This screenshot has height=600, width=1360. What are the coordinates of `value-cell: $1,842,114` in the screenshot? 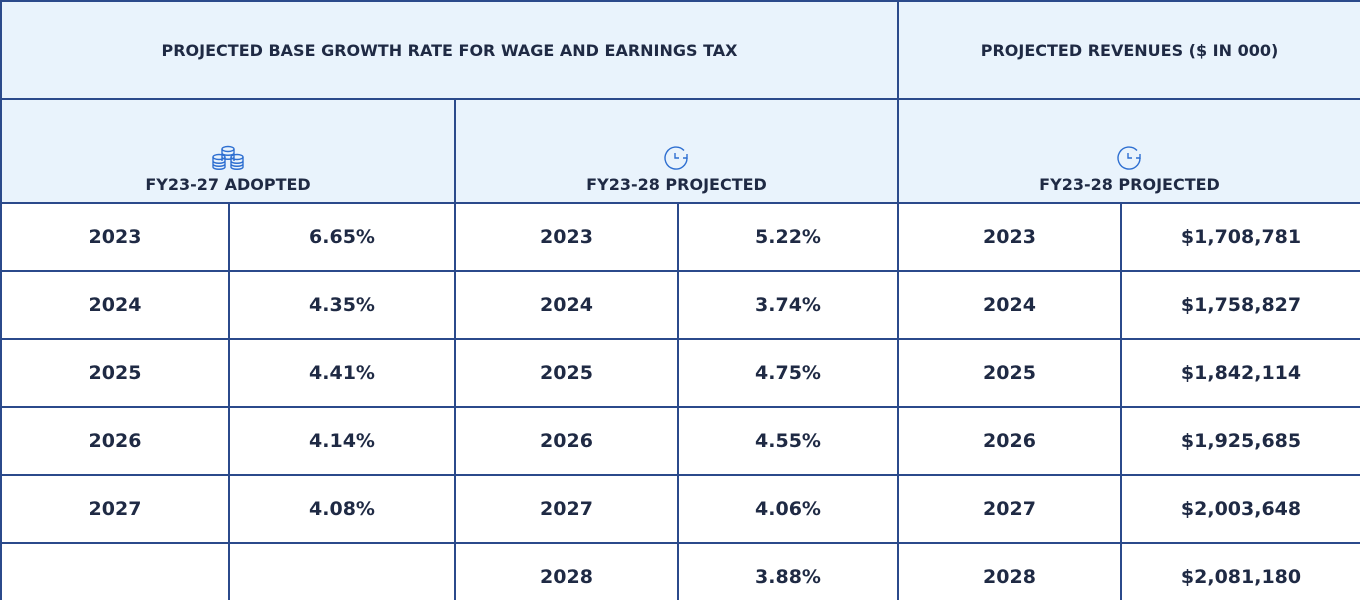 It's located at (1239, 373).